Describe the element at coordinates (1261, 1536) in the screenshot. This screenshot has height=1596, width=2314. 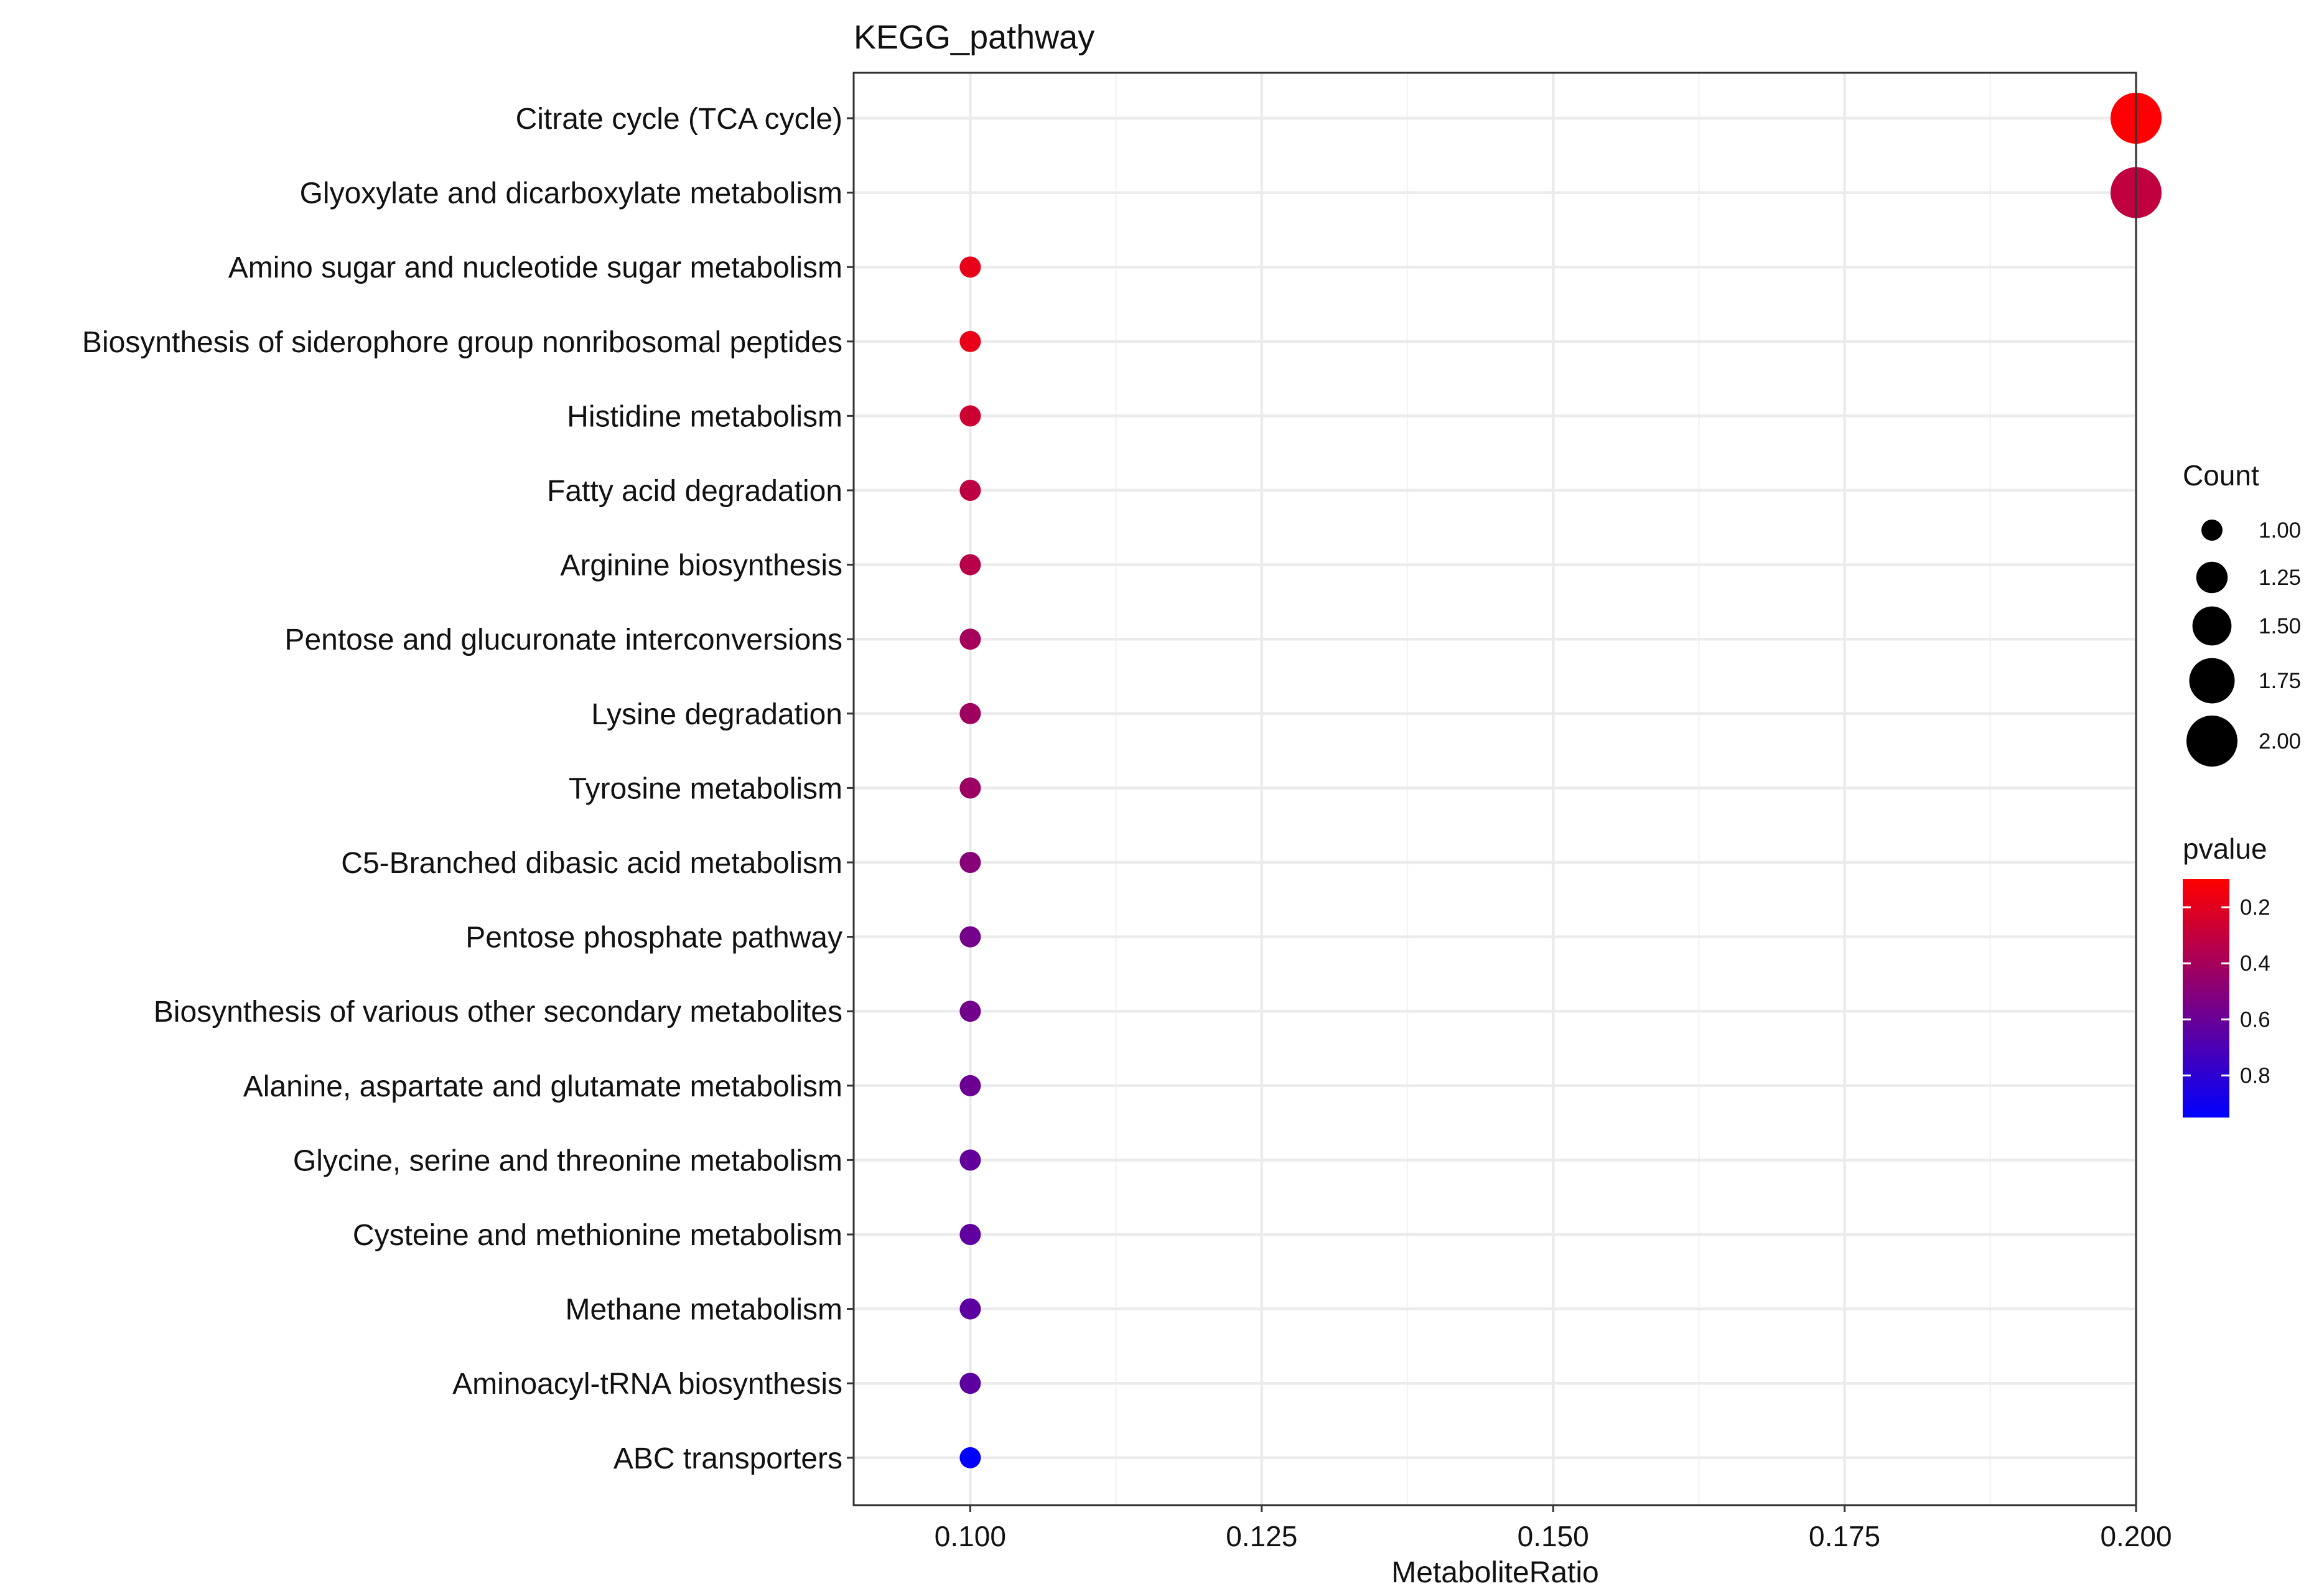
I see `x-tick-label: 0.125` at that location.